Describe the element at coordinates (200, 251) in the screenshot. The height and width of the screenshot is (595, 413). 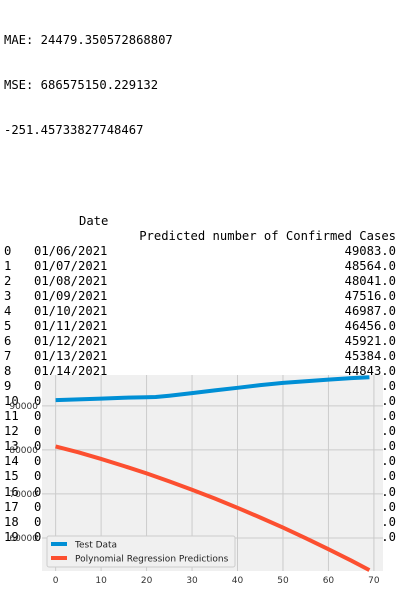
I see `table-row: 0 01/06/2021 49083.0` at that location.